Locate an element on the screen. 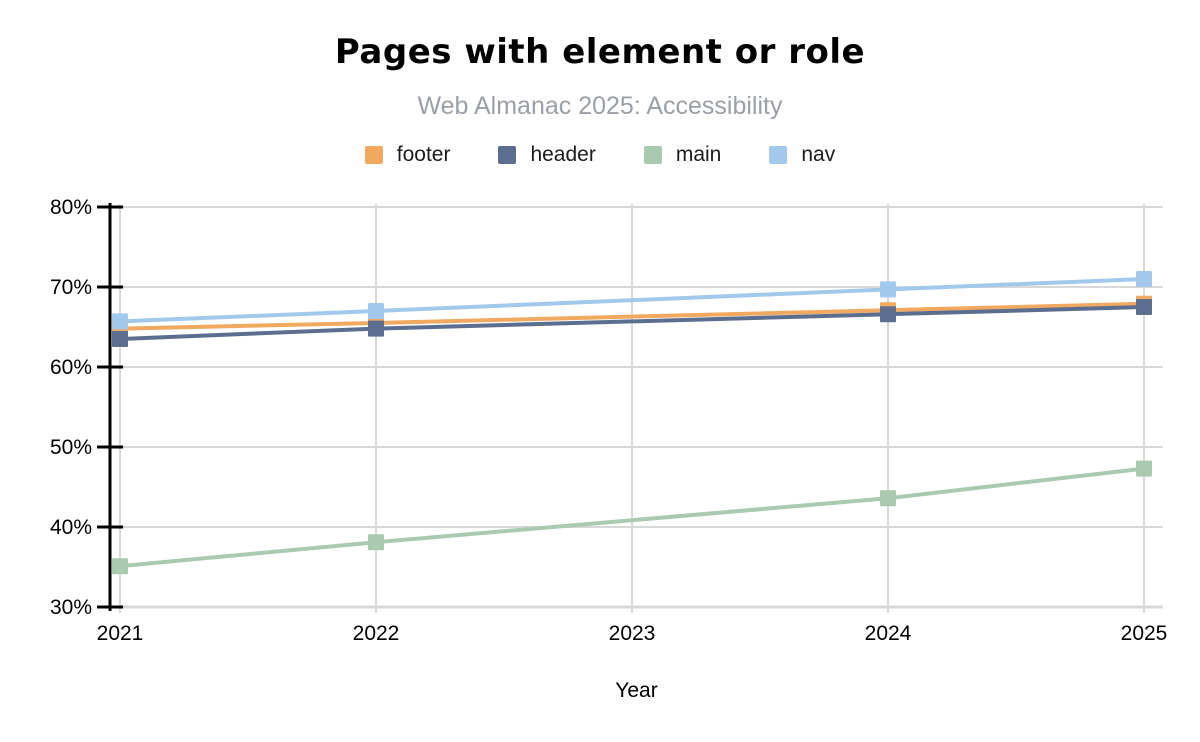 Image resolution: width=1200 pixels, height=742 pixels. marker-nav-2024 is located at coordinates (888, 289).